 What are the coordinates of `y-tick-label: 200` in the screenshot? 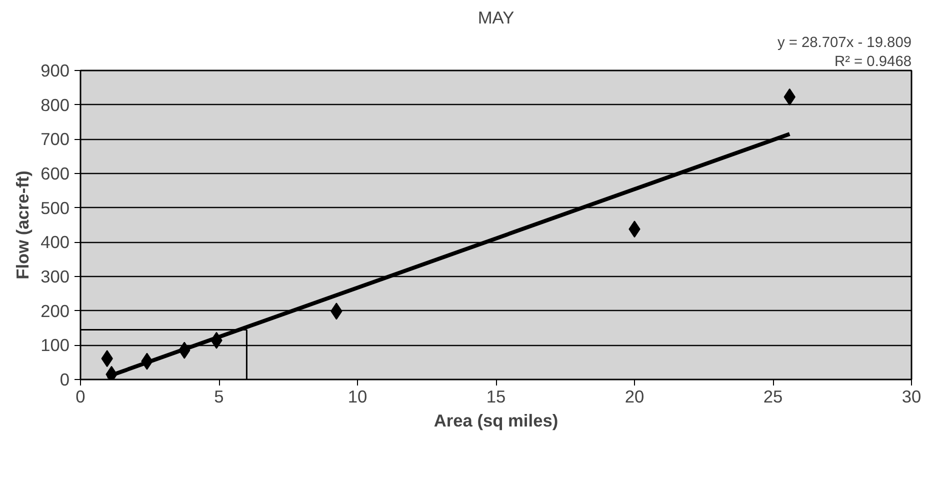 It's located at (55, 310).